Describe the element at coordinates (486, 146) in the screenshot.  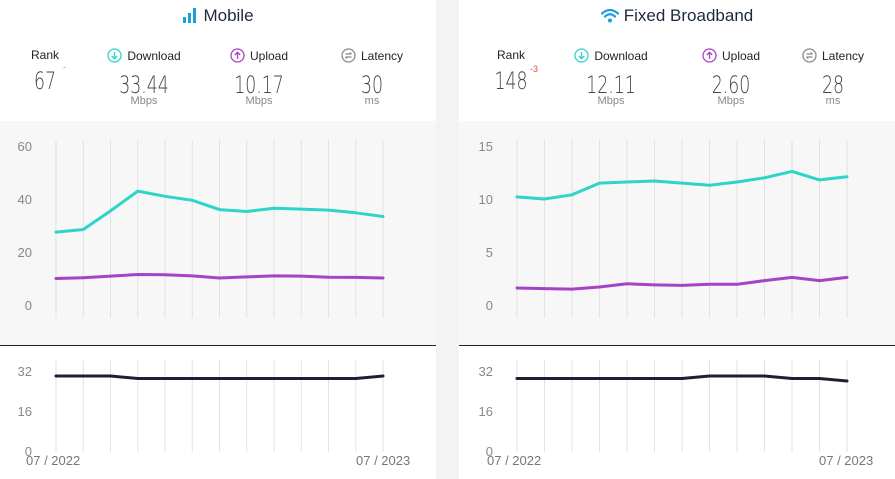
I see `y-tick-label: 15` at that location.